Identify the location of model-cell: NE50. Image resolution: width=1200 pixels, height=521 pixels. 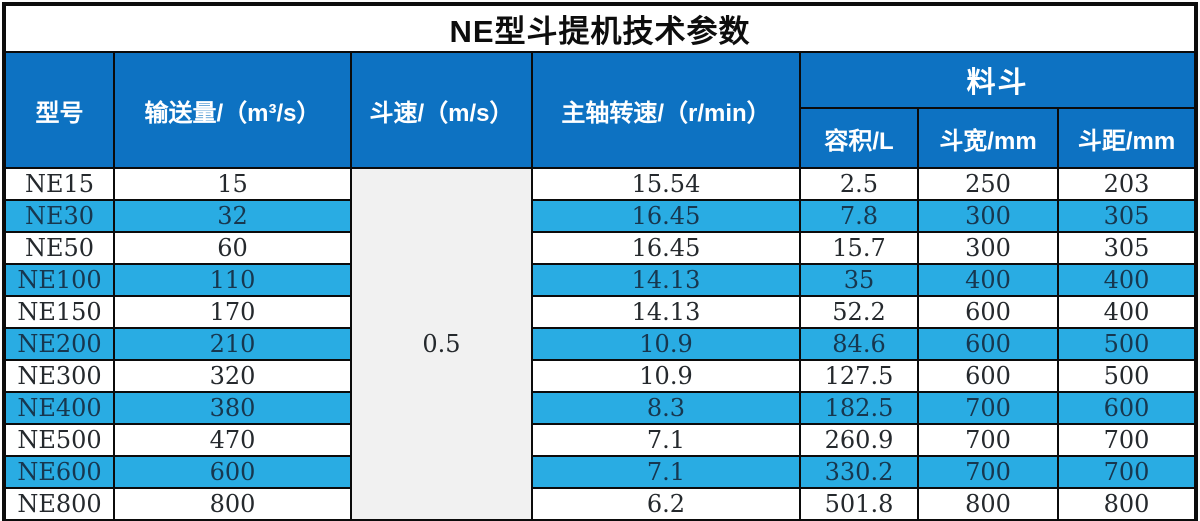
(59, 248).